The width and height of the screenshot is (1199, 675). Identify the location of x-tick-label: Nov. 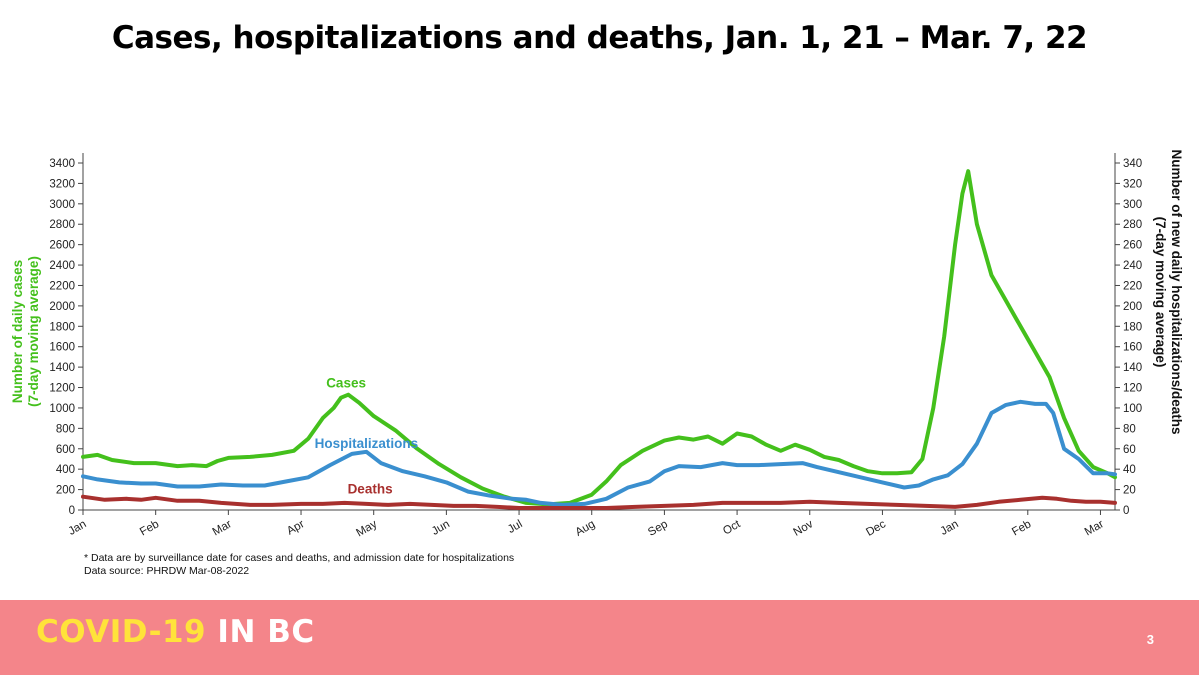
(804, 528).